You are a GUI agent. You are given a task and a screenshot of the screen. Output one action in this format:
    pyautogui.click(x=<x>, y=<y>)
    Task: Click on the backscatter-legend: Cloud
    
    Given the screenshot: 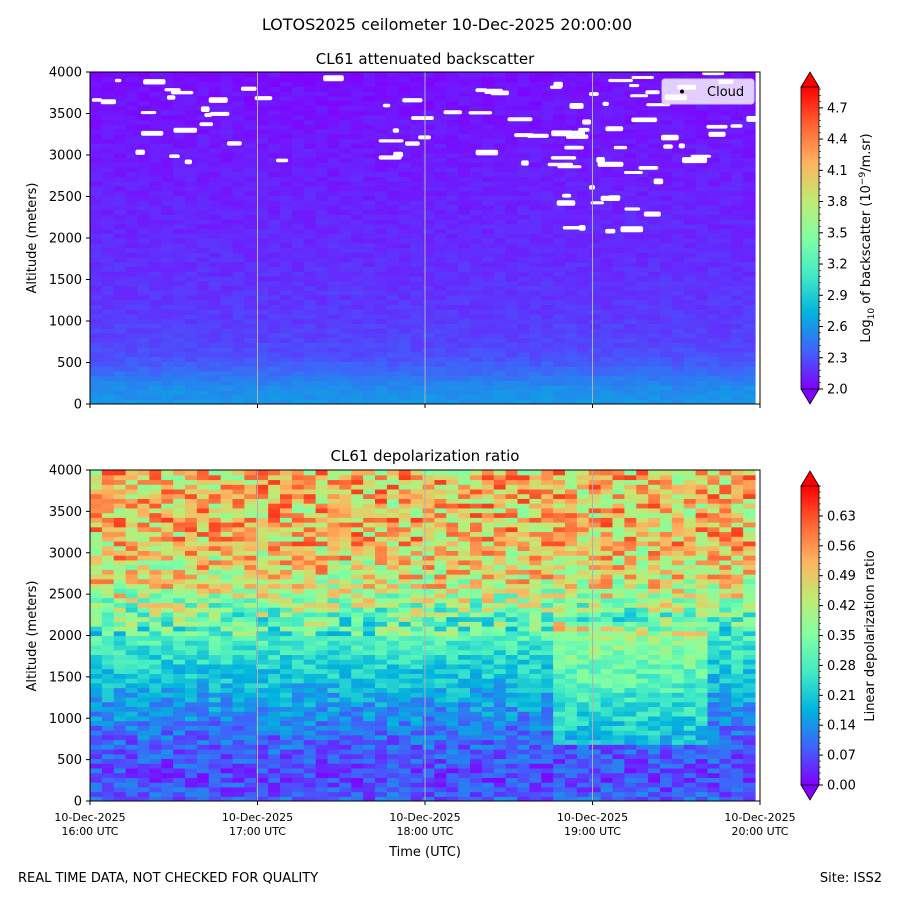 What is the action you would take?
    pyautogui.click(x=708, y=91)
    